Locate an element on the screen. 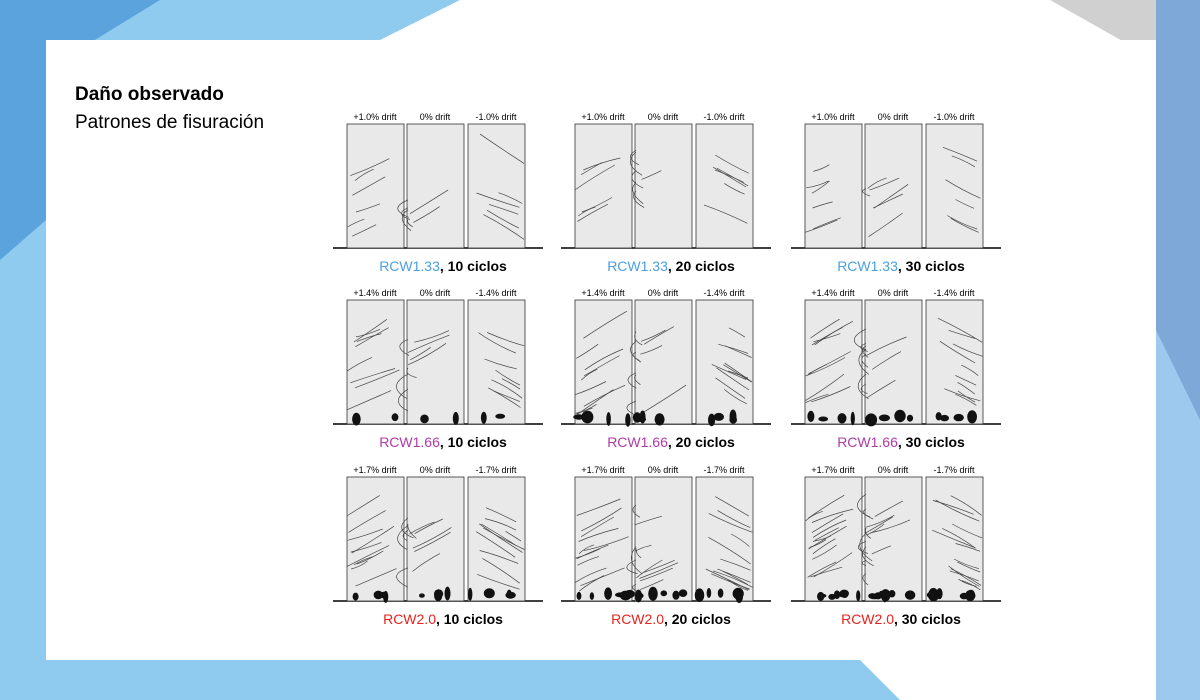 This screenshot has width=1200, height=700. slide-subtitle: Patrones de fisuración is located at coordinates (170, 122).